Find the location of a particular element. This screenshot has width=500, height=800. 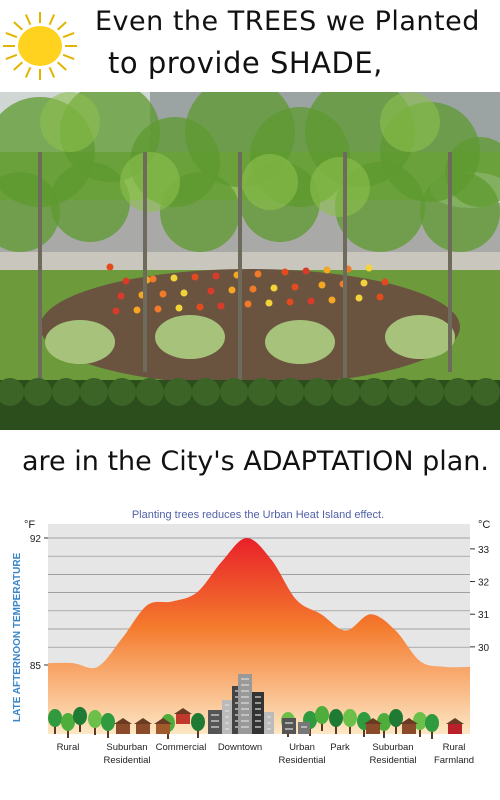

x-axis-label: Suburban is located at coordinates (392, 747).